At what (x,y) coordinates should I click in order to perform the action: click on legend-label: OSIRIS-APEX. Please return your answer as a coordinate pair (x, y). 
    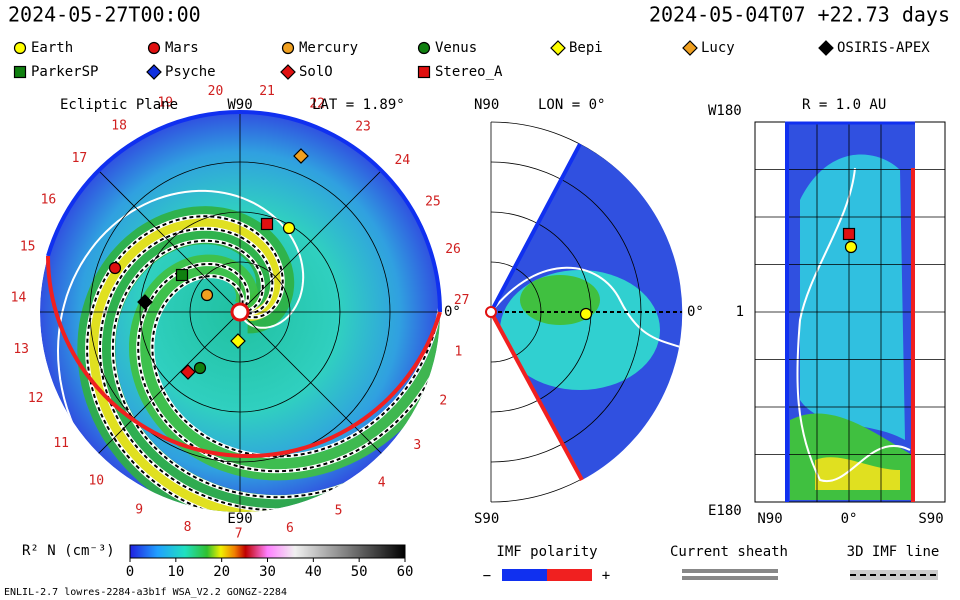
    Looking at the image, I should click on (883, 48).